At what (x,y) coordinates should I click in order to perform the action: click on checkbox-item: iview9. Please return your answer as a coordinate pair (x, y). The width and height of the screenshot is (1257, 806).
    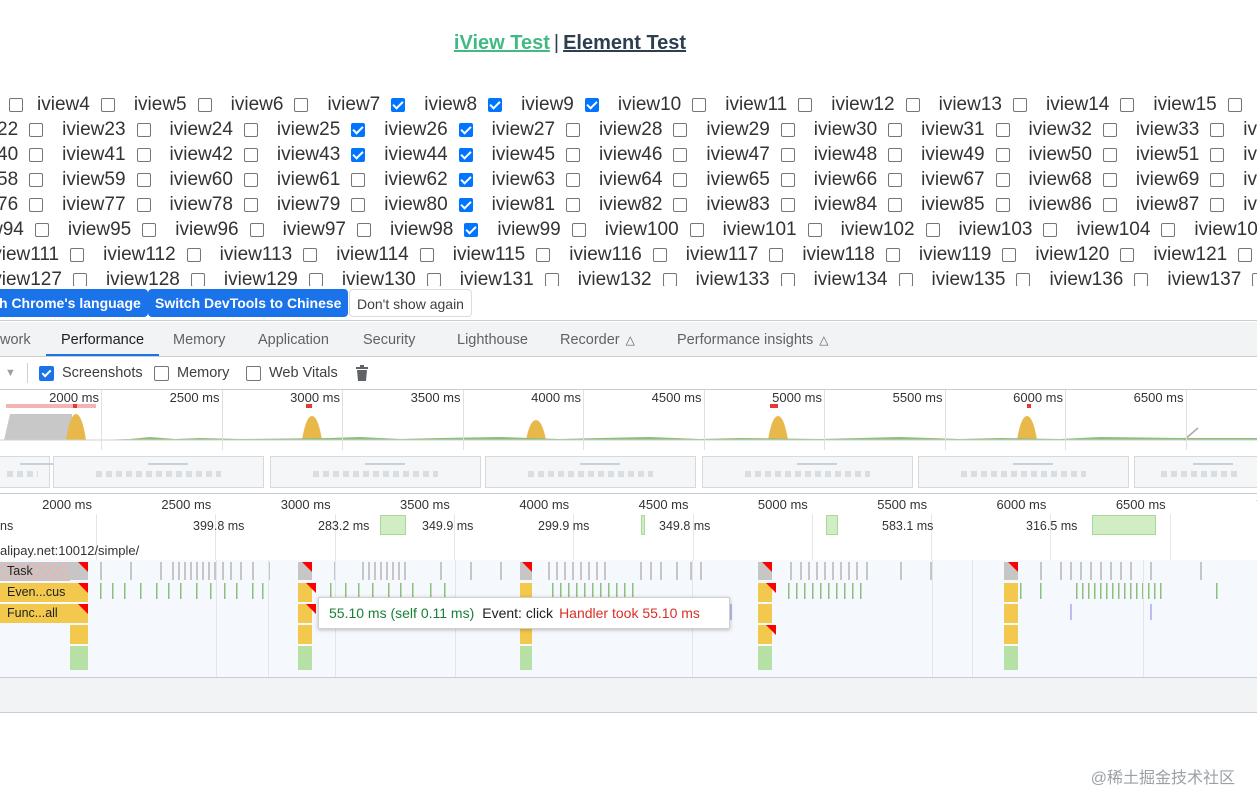
    Looking at the image, I should click on (565, 105).